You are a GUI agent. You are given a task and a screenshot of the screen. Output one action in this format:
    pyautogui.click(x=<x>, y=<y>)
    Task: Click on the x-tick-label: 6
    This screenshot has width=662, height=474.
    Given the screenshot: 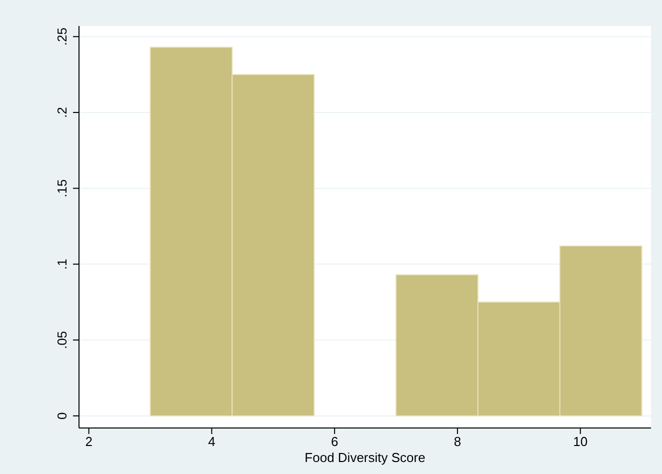 What is the action you would take?
    pyautogui.click(x=334, y=442)
    